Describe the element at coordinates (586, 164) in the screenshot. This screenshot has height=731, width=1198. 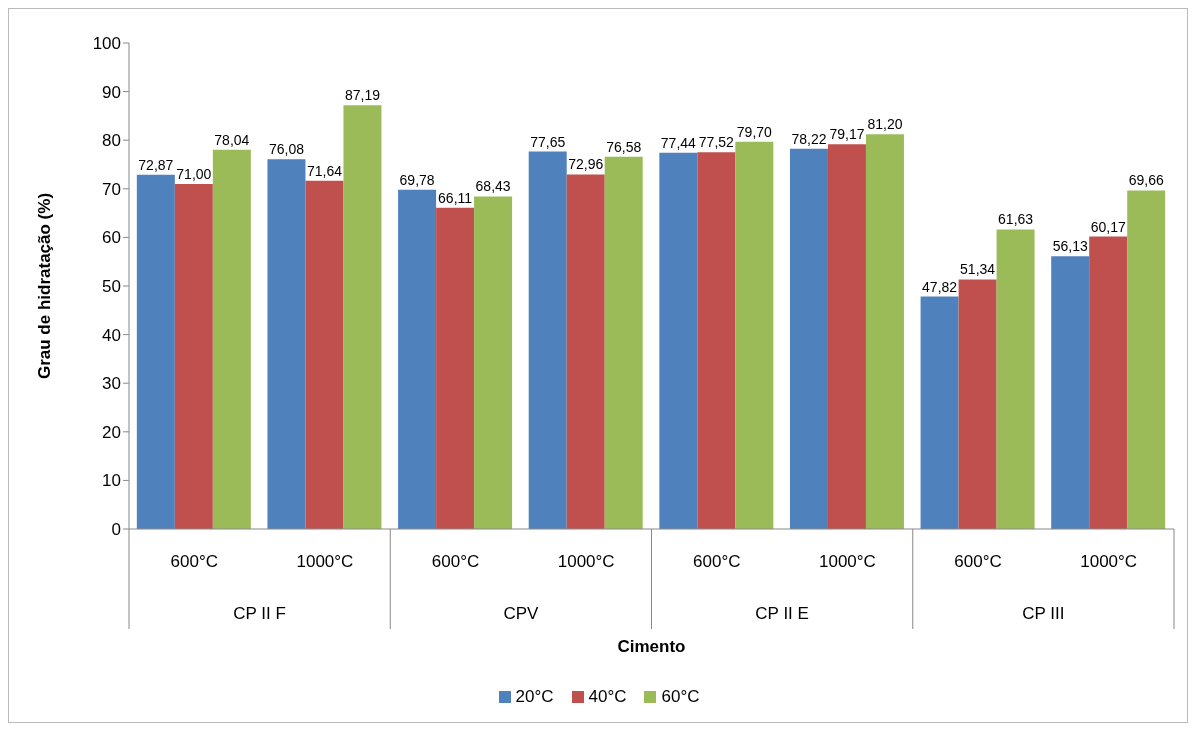
I see `data-label: 72,96` at that location.